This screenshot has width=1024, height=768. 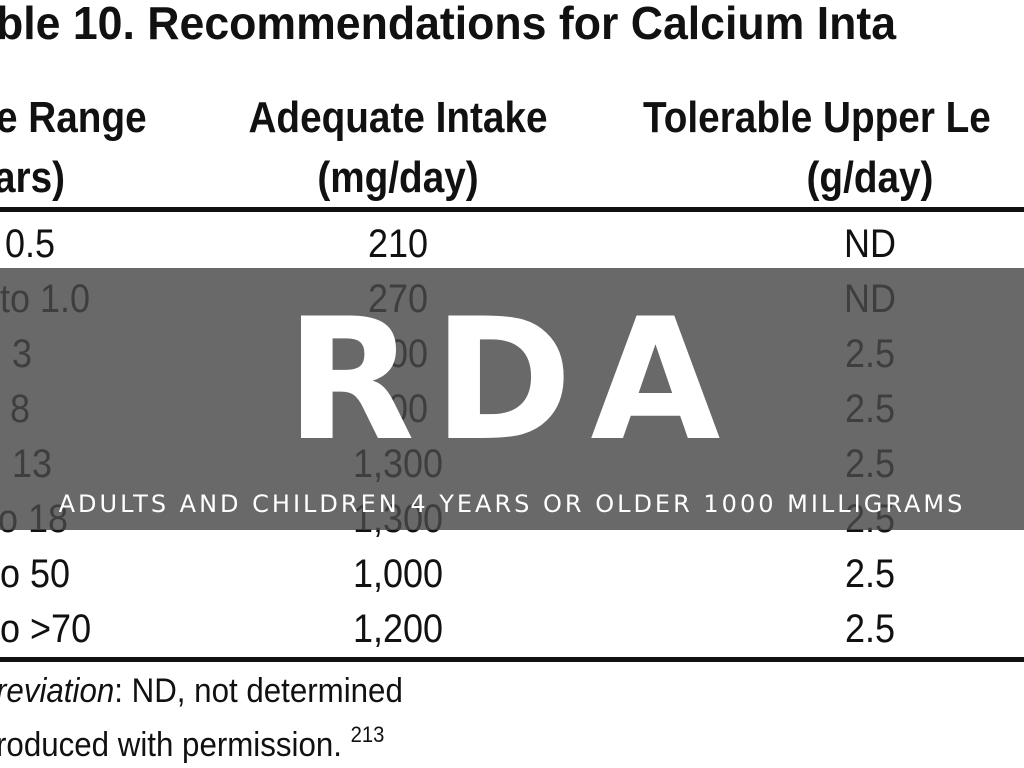 What do you see at coordinates (870, 177) in the screenshot?
I see `header: (g/day)` at bounding box center [870, 177].